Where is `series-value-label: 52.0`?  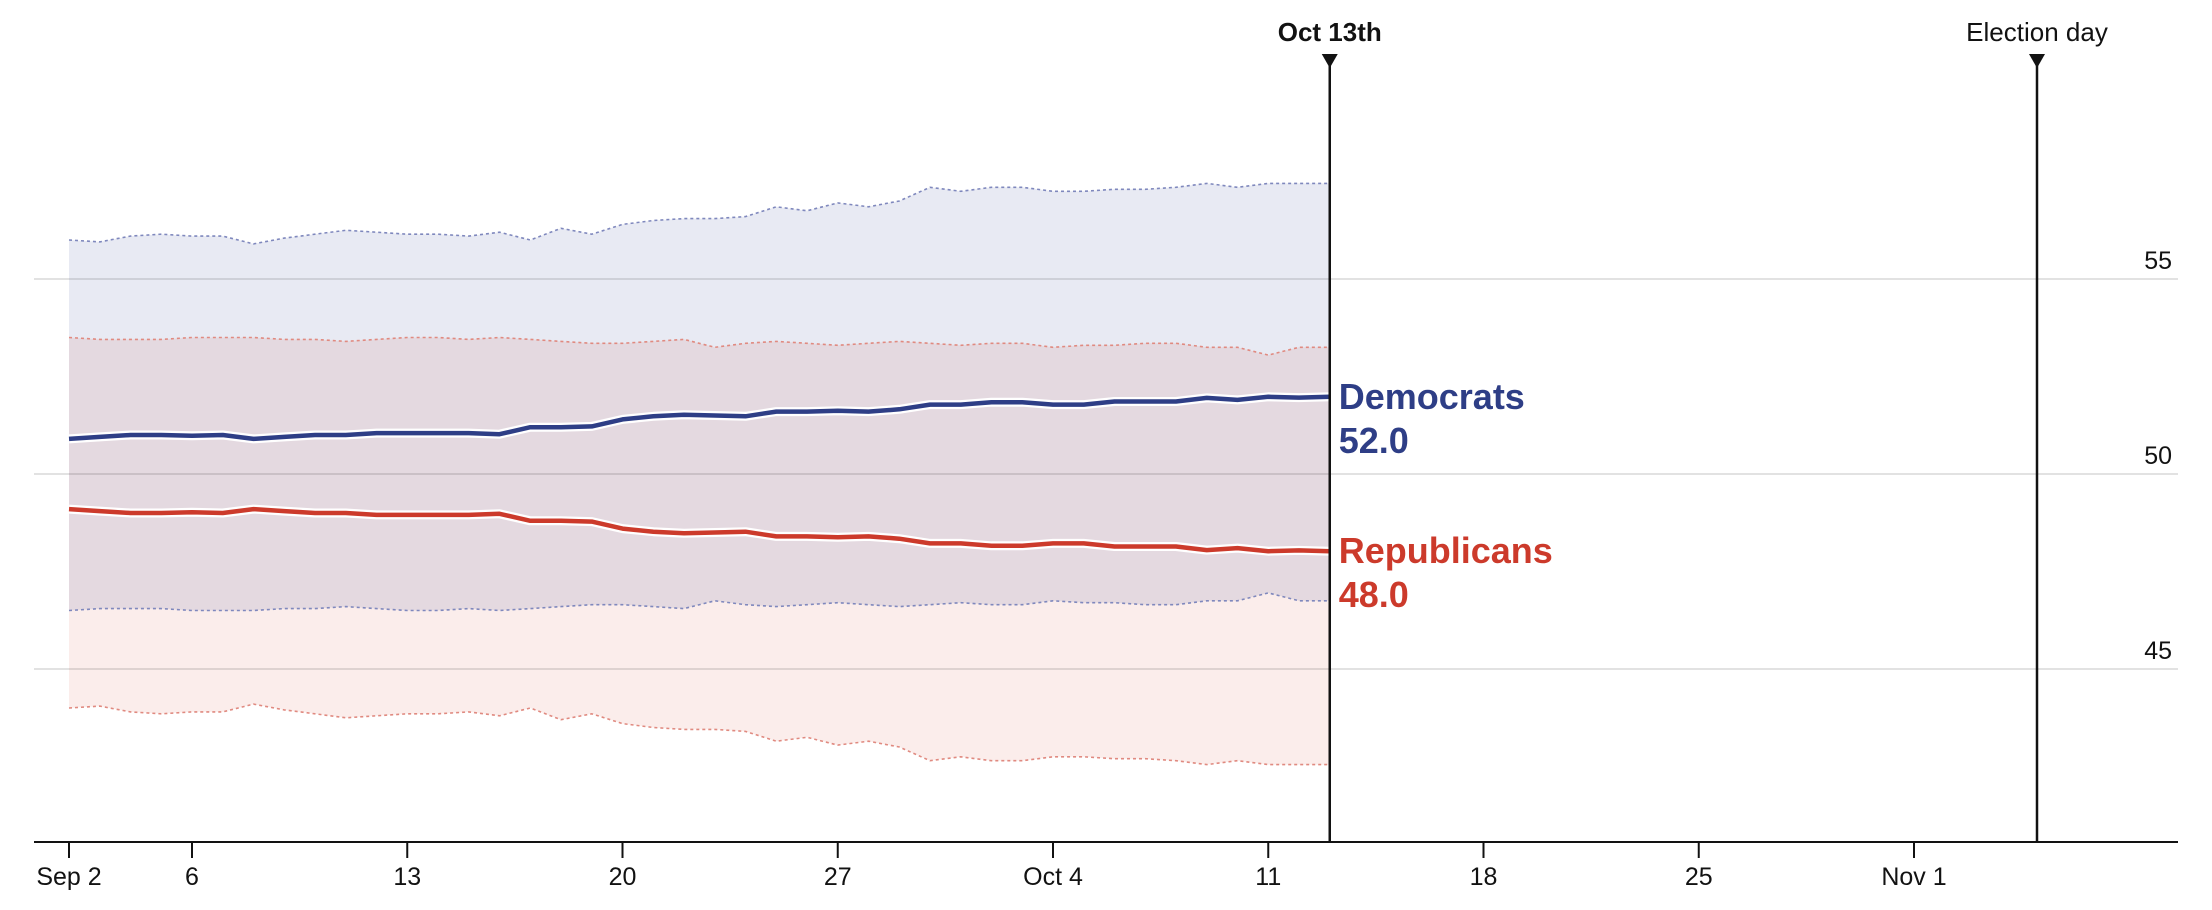
series-value-label: 52.0 is located at coordinates (1374, 440).